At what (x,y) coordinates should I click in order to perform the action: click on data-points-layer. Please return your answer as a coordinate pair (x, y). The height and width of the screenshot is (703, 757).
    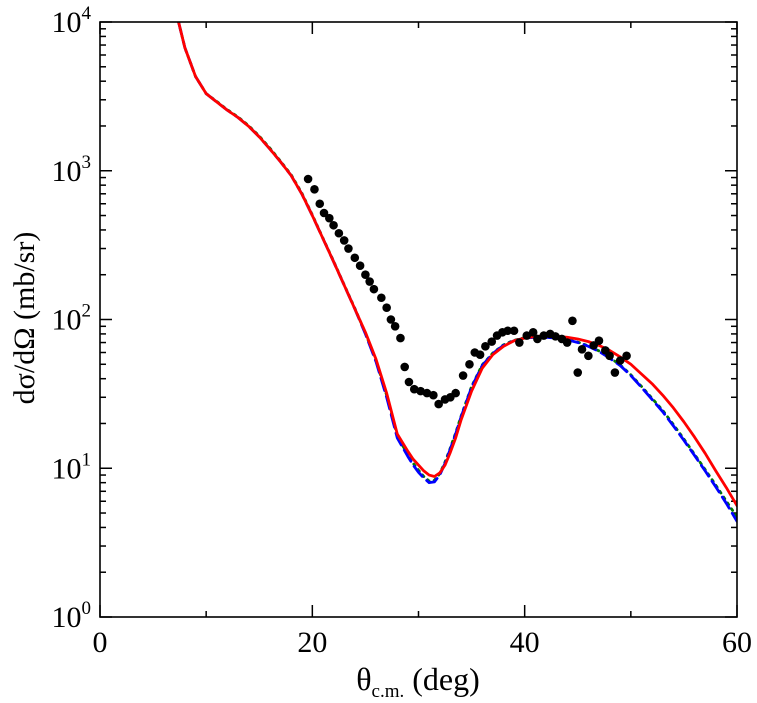
    Looking at the image, I should click on (467, 291).